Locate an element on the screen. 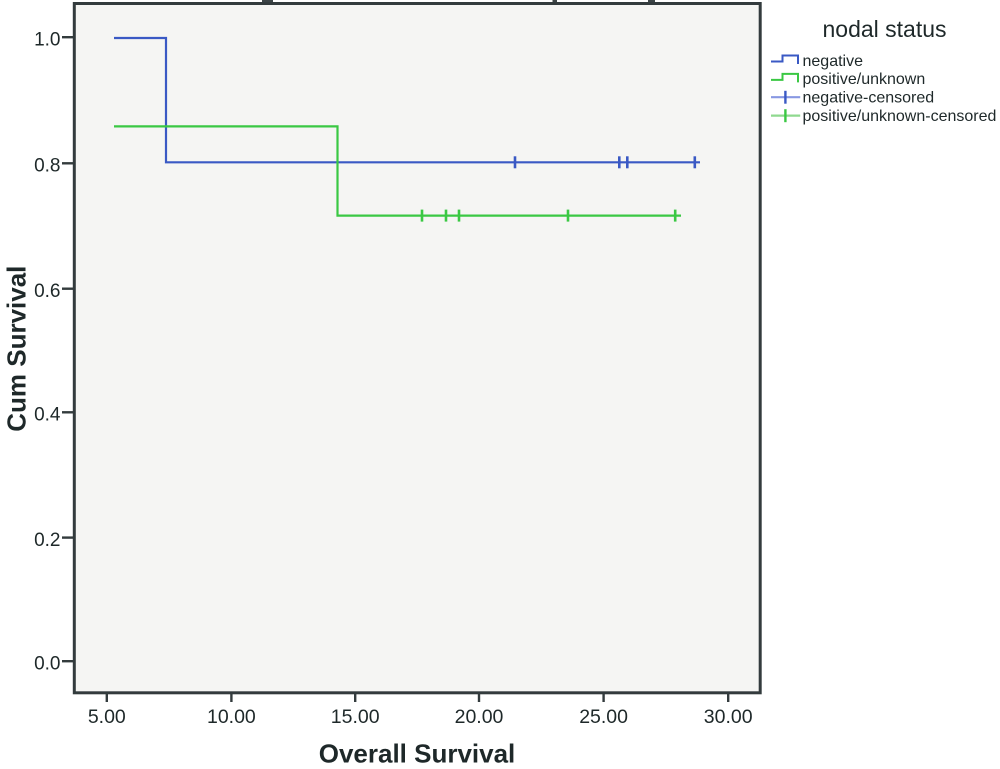  svg-text: 0.0 is located at coordinates (47, 664).